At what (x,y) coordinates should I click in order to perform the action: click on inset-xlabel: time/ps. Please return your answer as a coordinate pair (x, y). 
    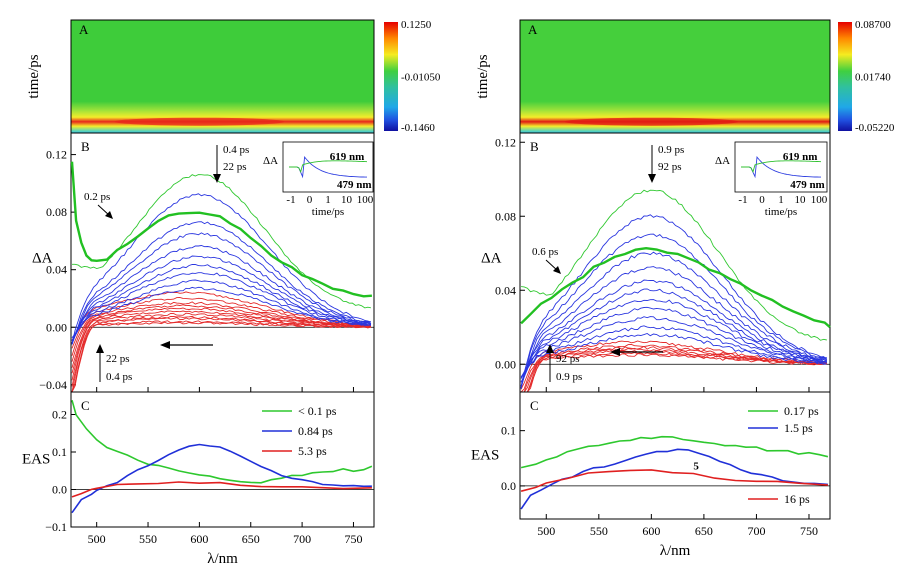
    Looking at the image, I should click on (328, 212).